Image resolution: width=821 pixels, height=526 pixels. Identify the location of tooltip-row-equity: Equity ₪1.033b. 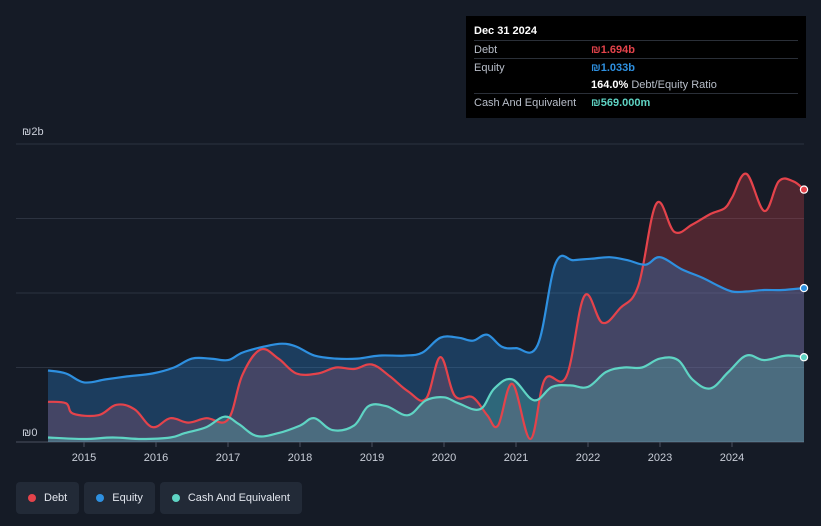
(636, 67).